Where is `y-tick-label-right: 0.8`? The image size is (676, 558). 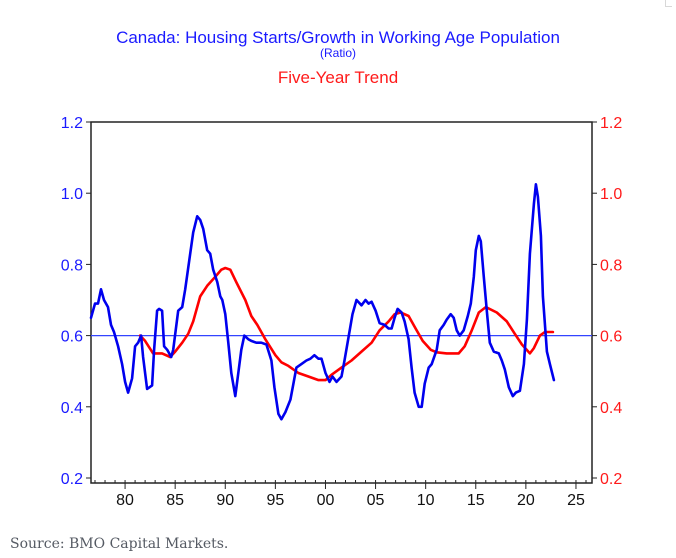 y-tick-label-right: 0.8 is located at coordinates (611, 265).